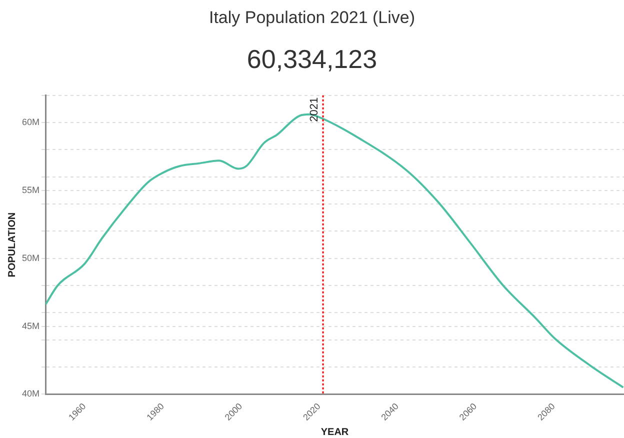 This screenshot has width=624, height=438. What do you see at coordinates (12, 245) in the screenshot?
I see `y-axis-title: POPULATION` at bounding box center [12, 245].